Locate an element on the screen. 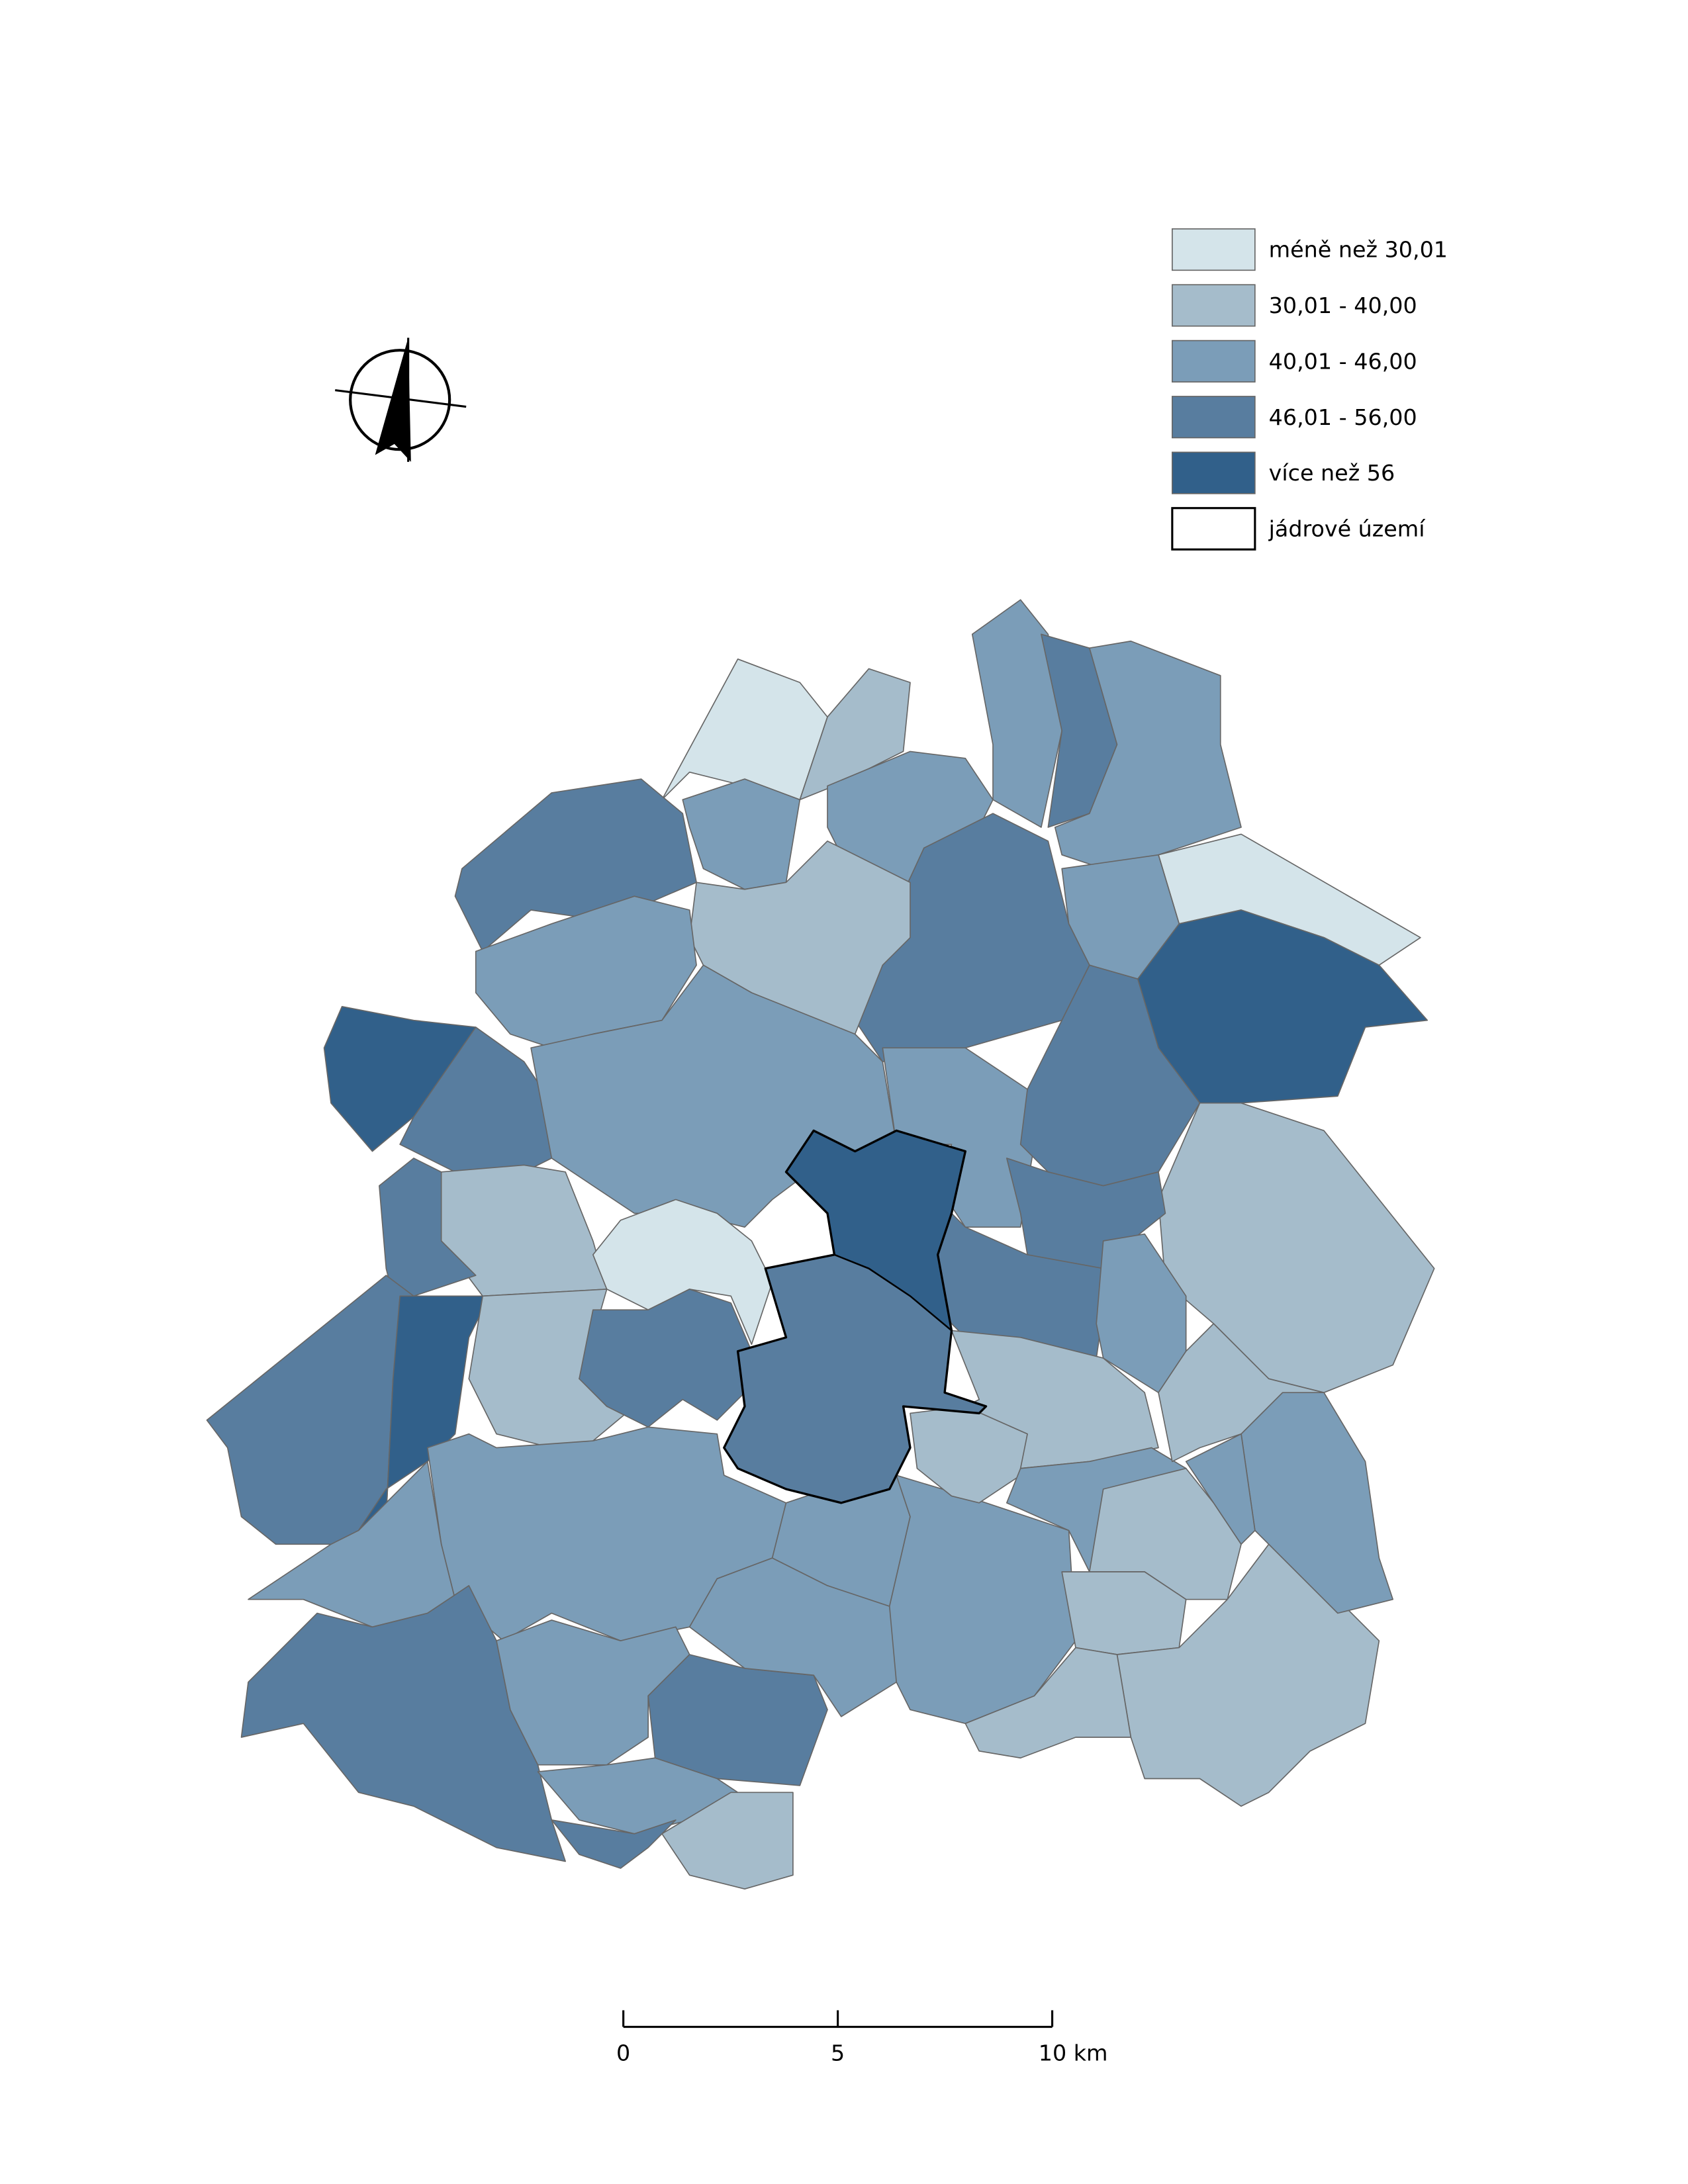 Image resolution: width=1688 pixels, height=2184 pixels. legend-label: méně než 30,01 is located at coordinates (1358, 250).